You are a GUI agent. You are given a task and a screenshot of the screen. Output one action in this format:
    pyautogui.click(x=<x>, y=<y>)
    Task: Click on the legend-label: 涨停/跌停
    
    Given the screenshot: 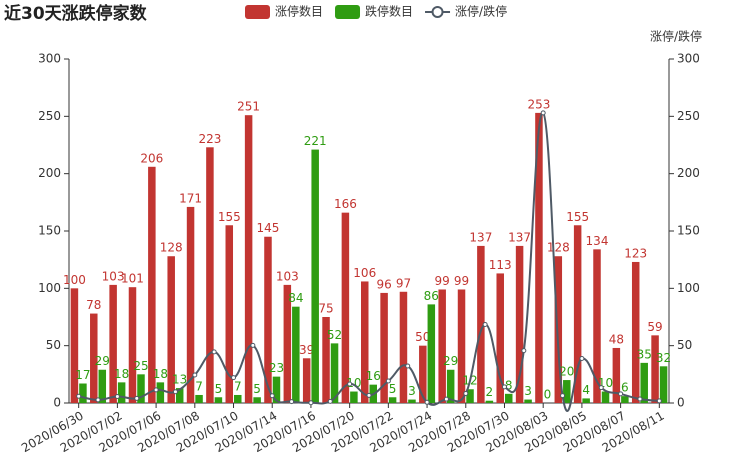 What is the action you would take?
    pyautogui.click(x=481, y=11)
    